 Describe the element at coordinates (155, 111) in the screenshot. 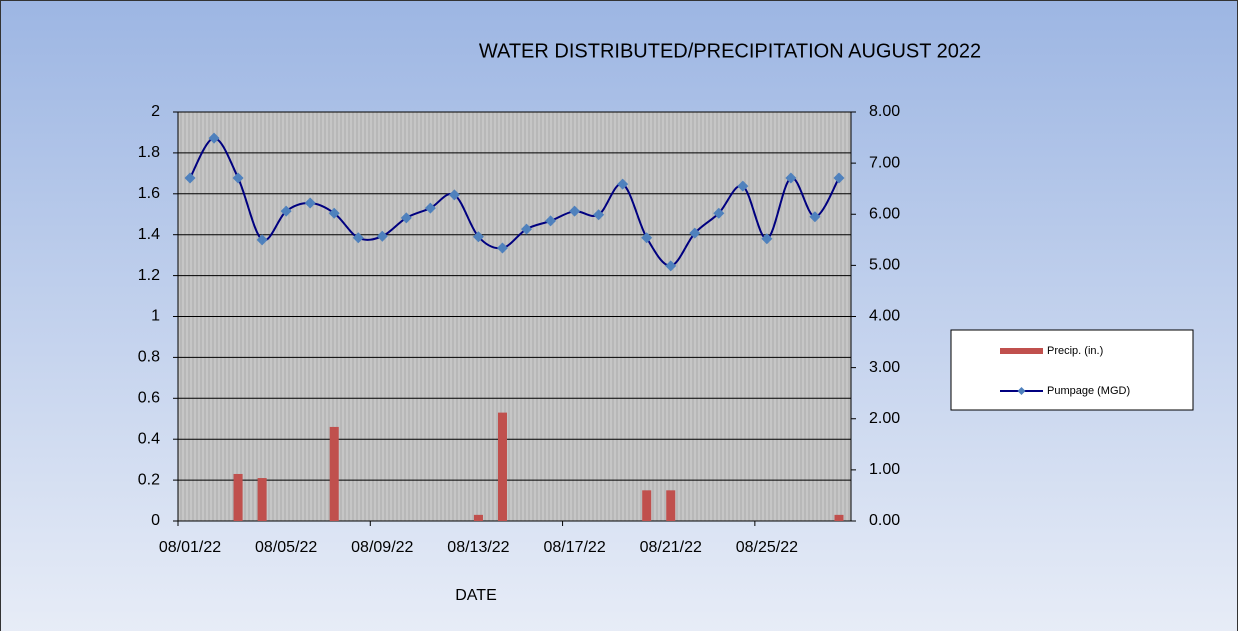

I see `y-tick-label: 2` at that location.